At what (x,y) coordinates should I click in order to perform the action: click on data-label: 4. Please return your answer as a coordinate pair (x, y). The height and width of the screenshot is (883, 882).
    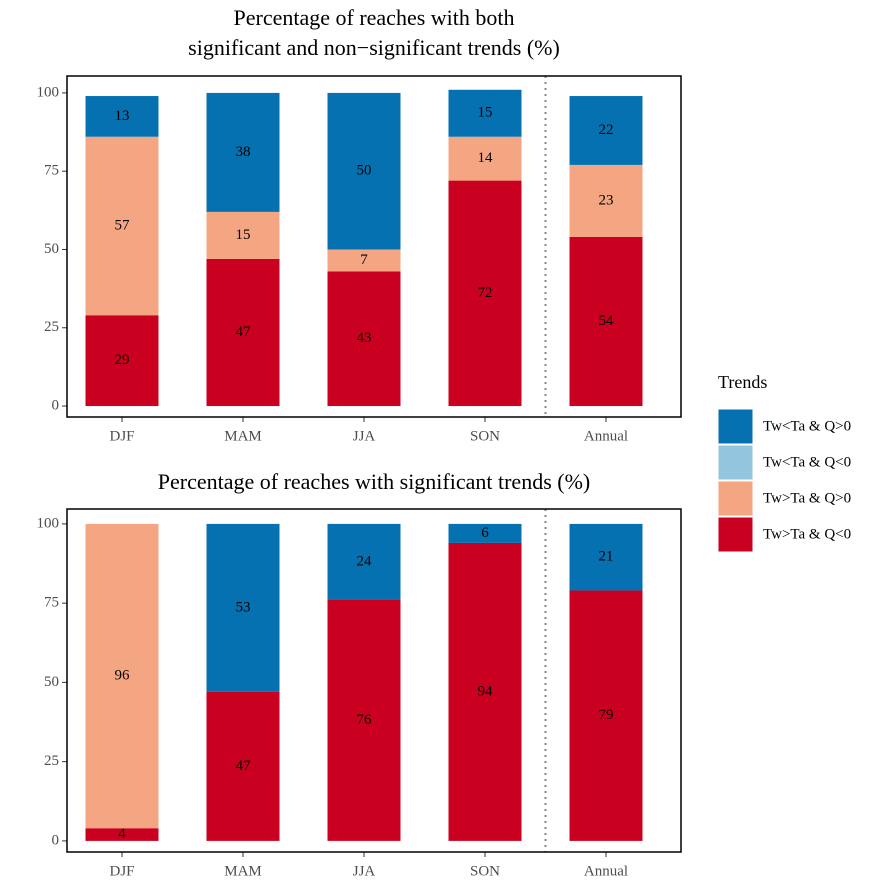
    Looking at the image, I should click on (122, 834).